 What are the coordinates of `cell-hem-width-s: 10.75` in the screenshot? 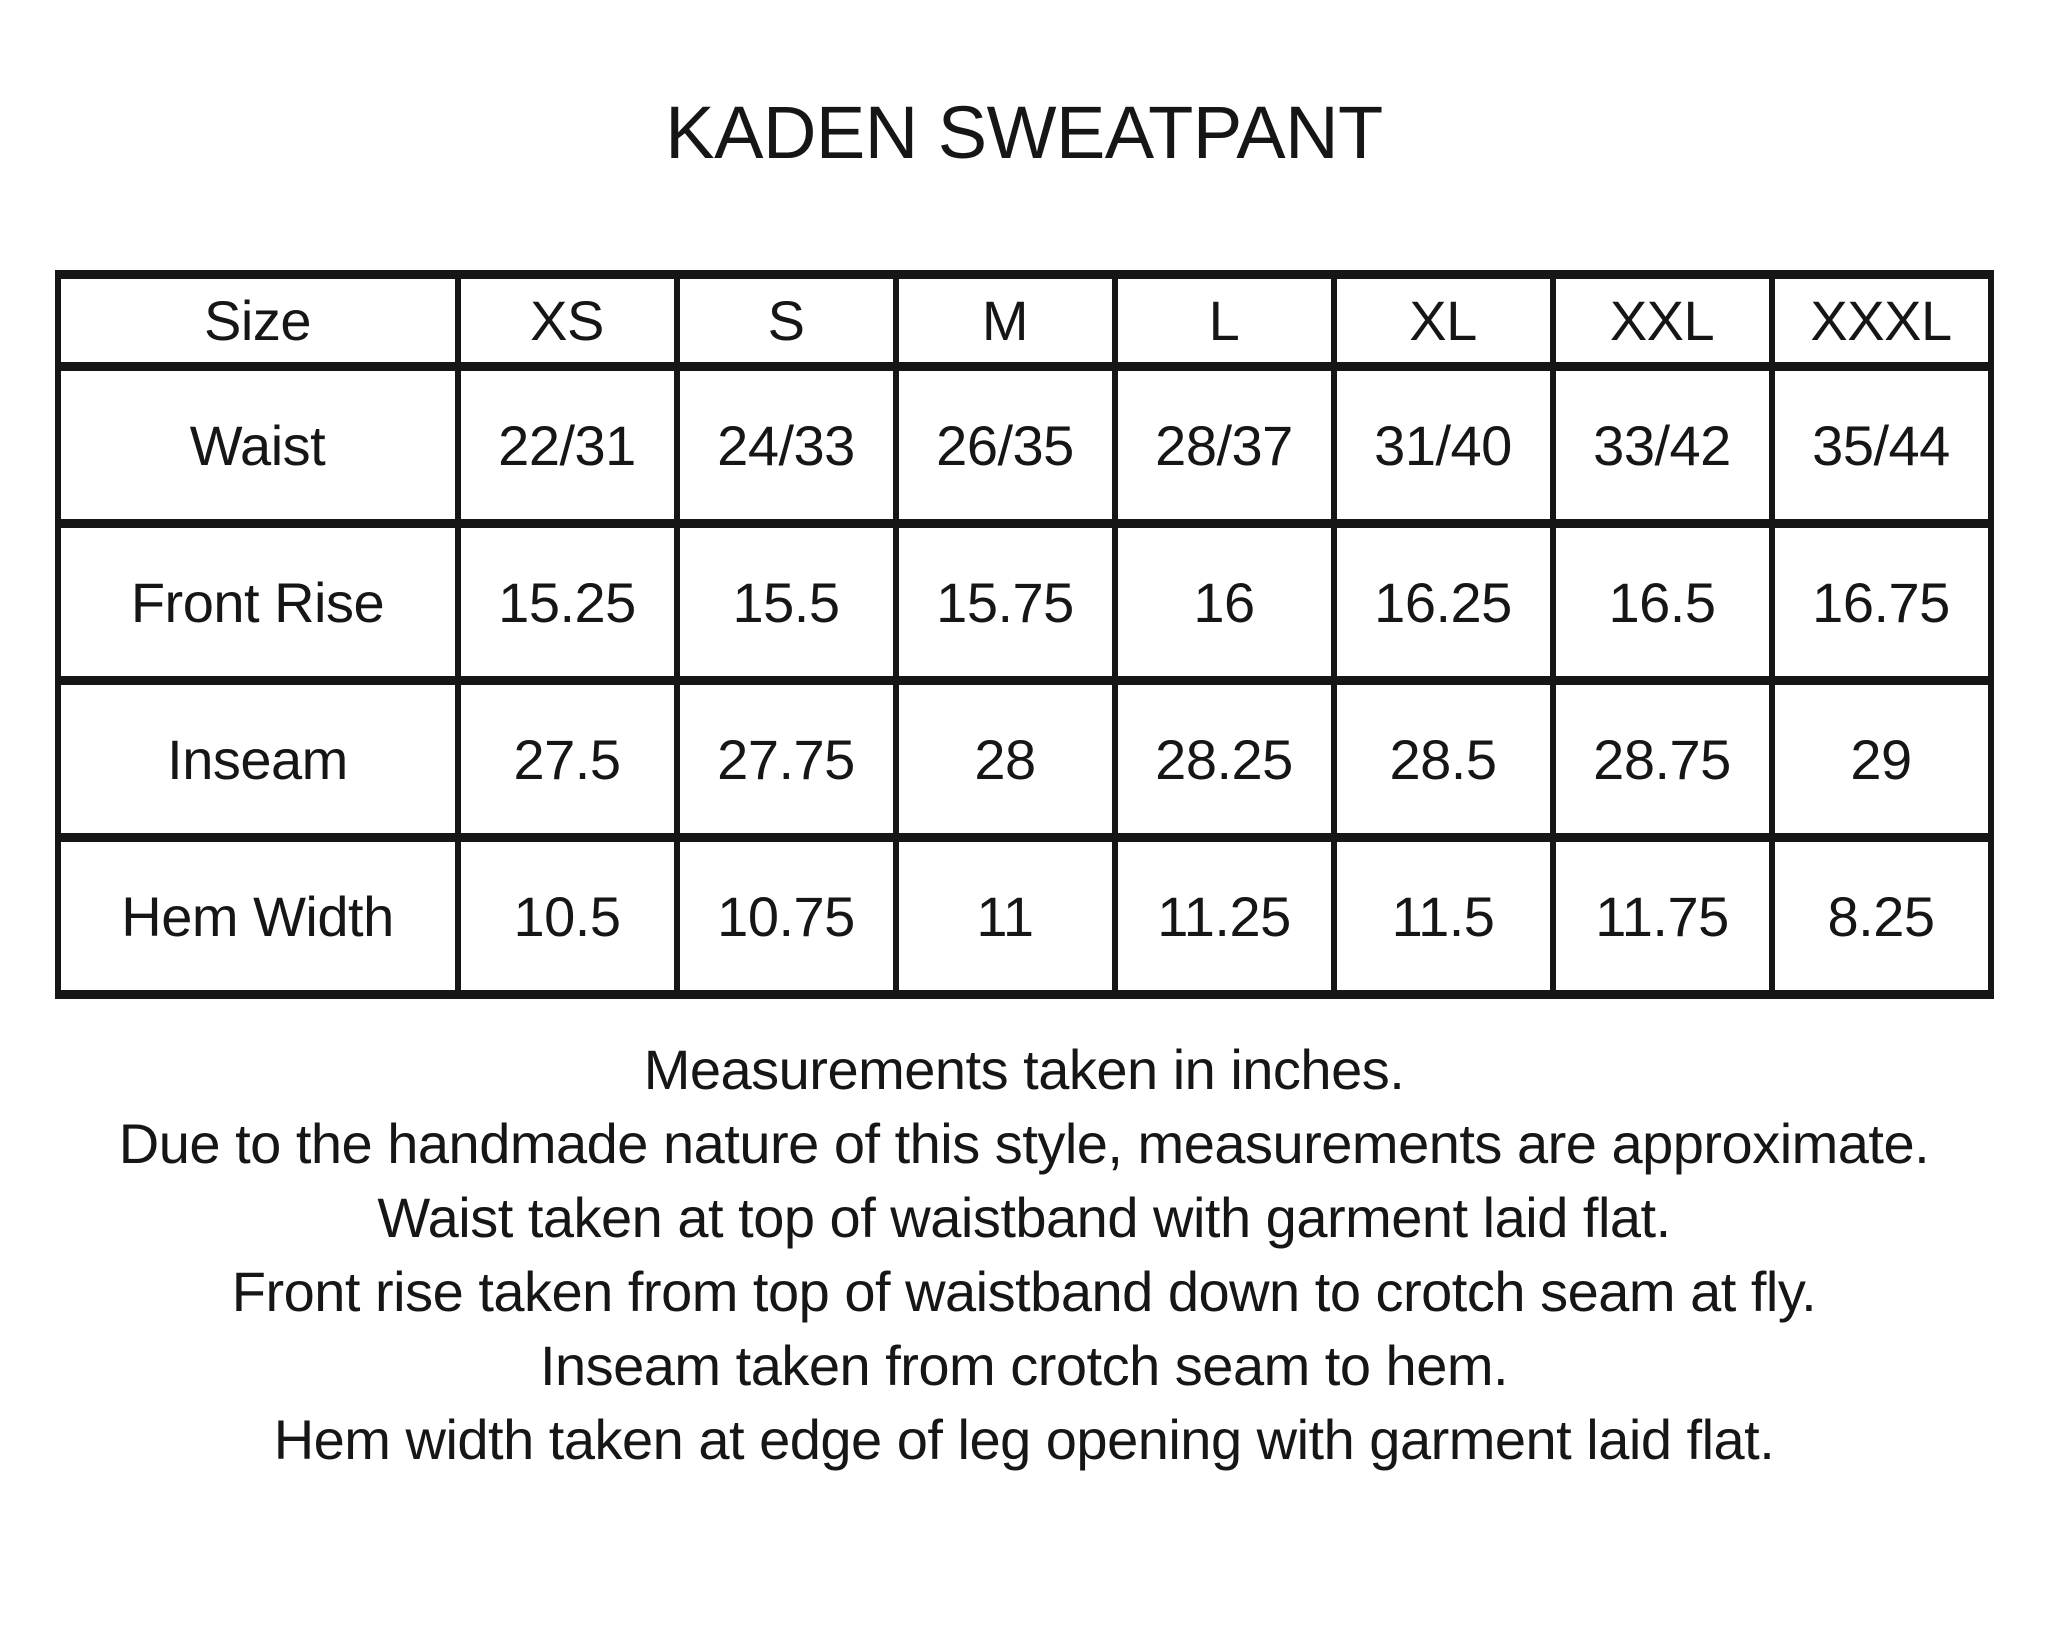 It's located at (786, 916).